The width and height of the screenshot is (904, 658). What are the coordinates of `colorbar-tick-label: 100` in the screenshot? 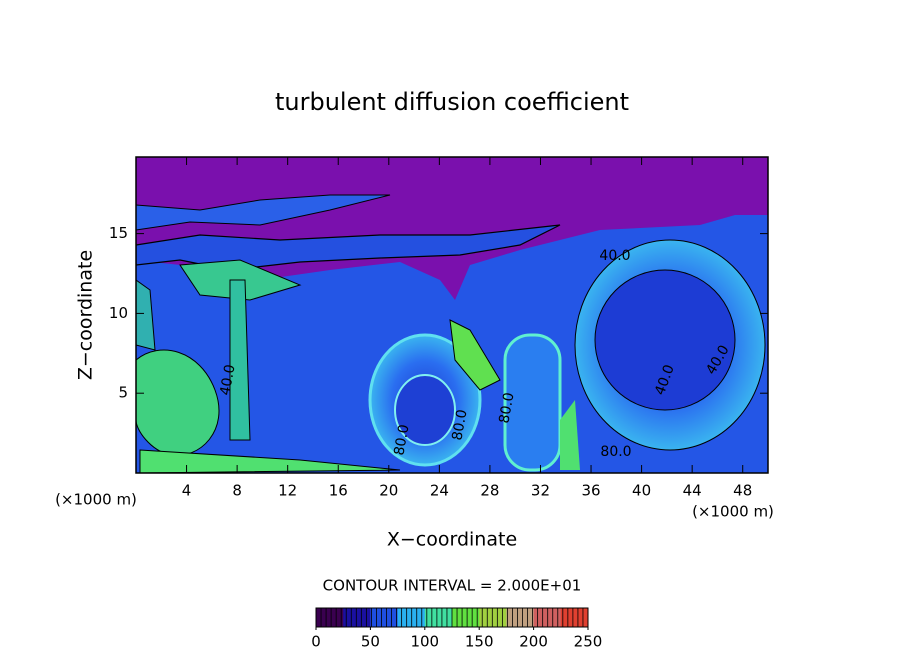 It's located at (424, 642).